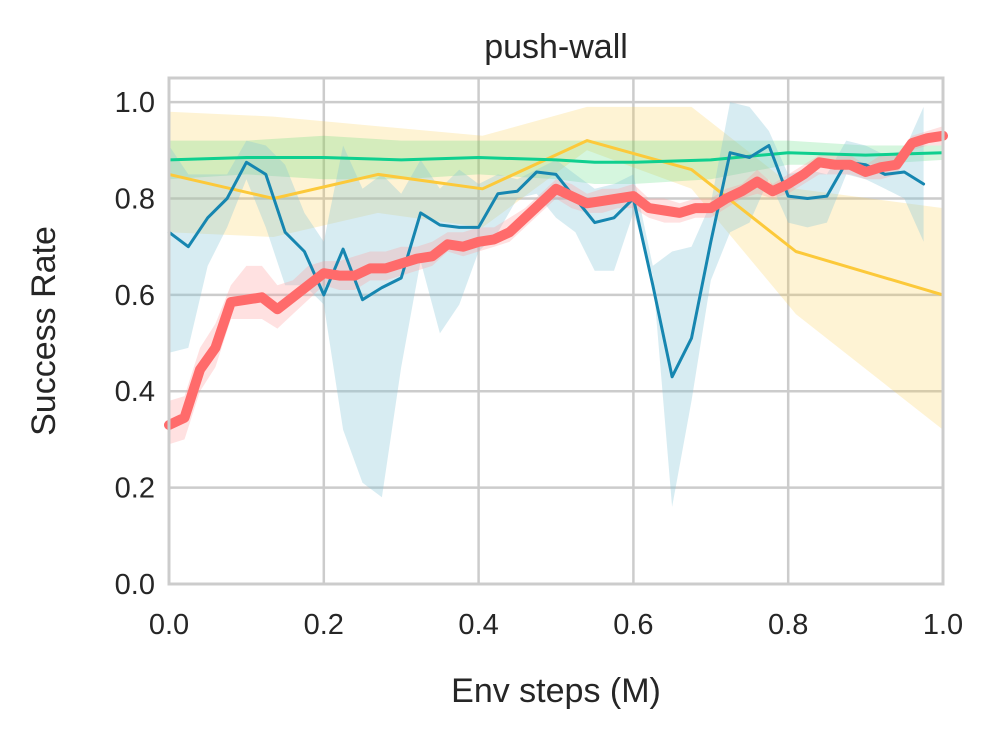  I want to click on x-tick-label: 1.0, so click(943, 625).